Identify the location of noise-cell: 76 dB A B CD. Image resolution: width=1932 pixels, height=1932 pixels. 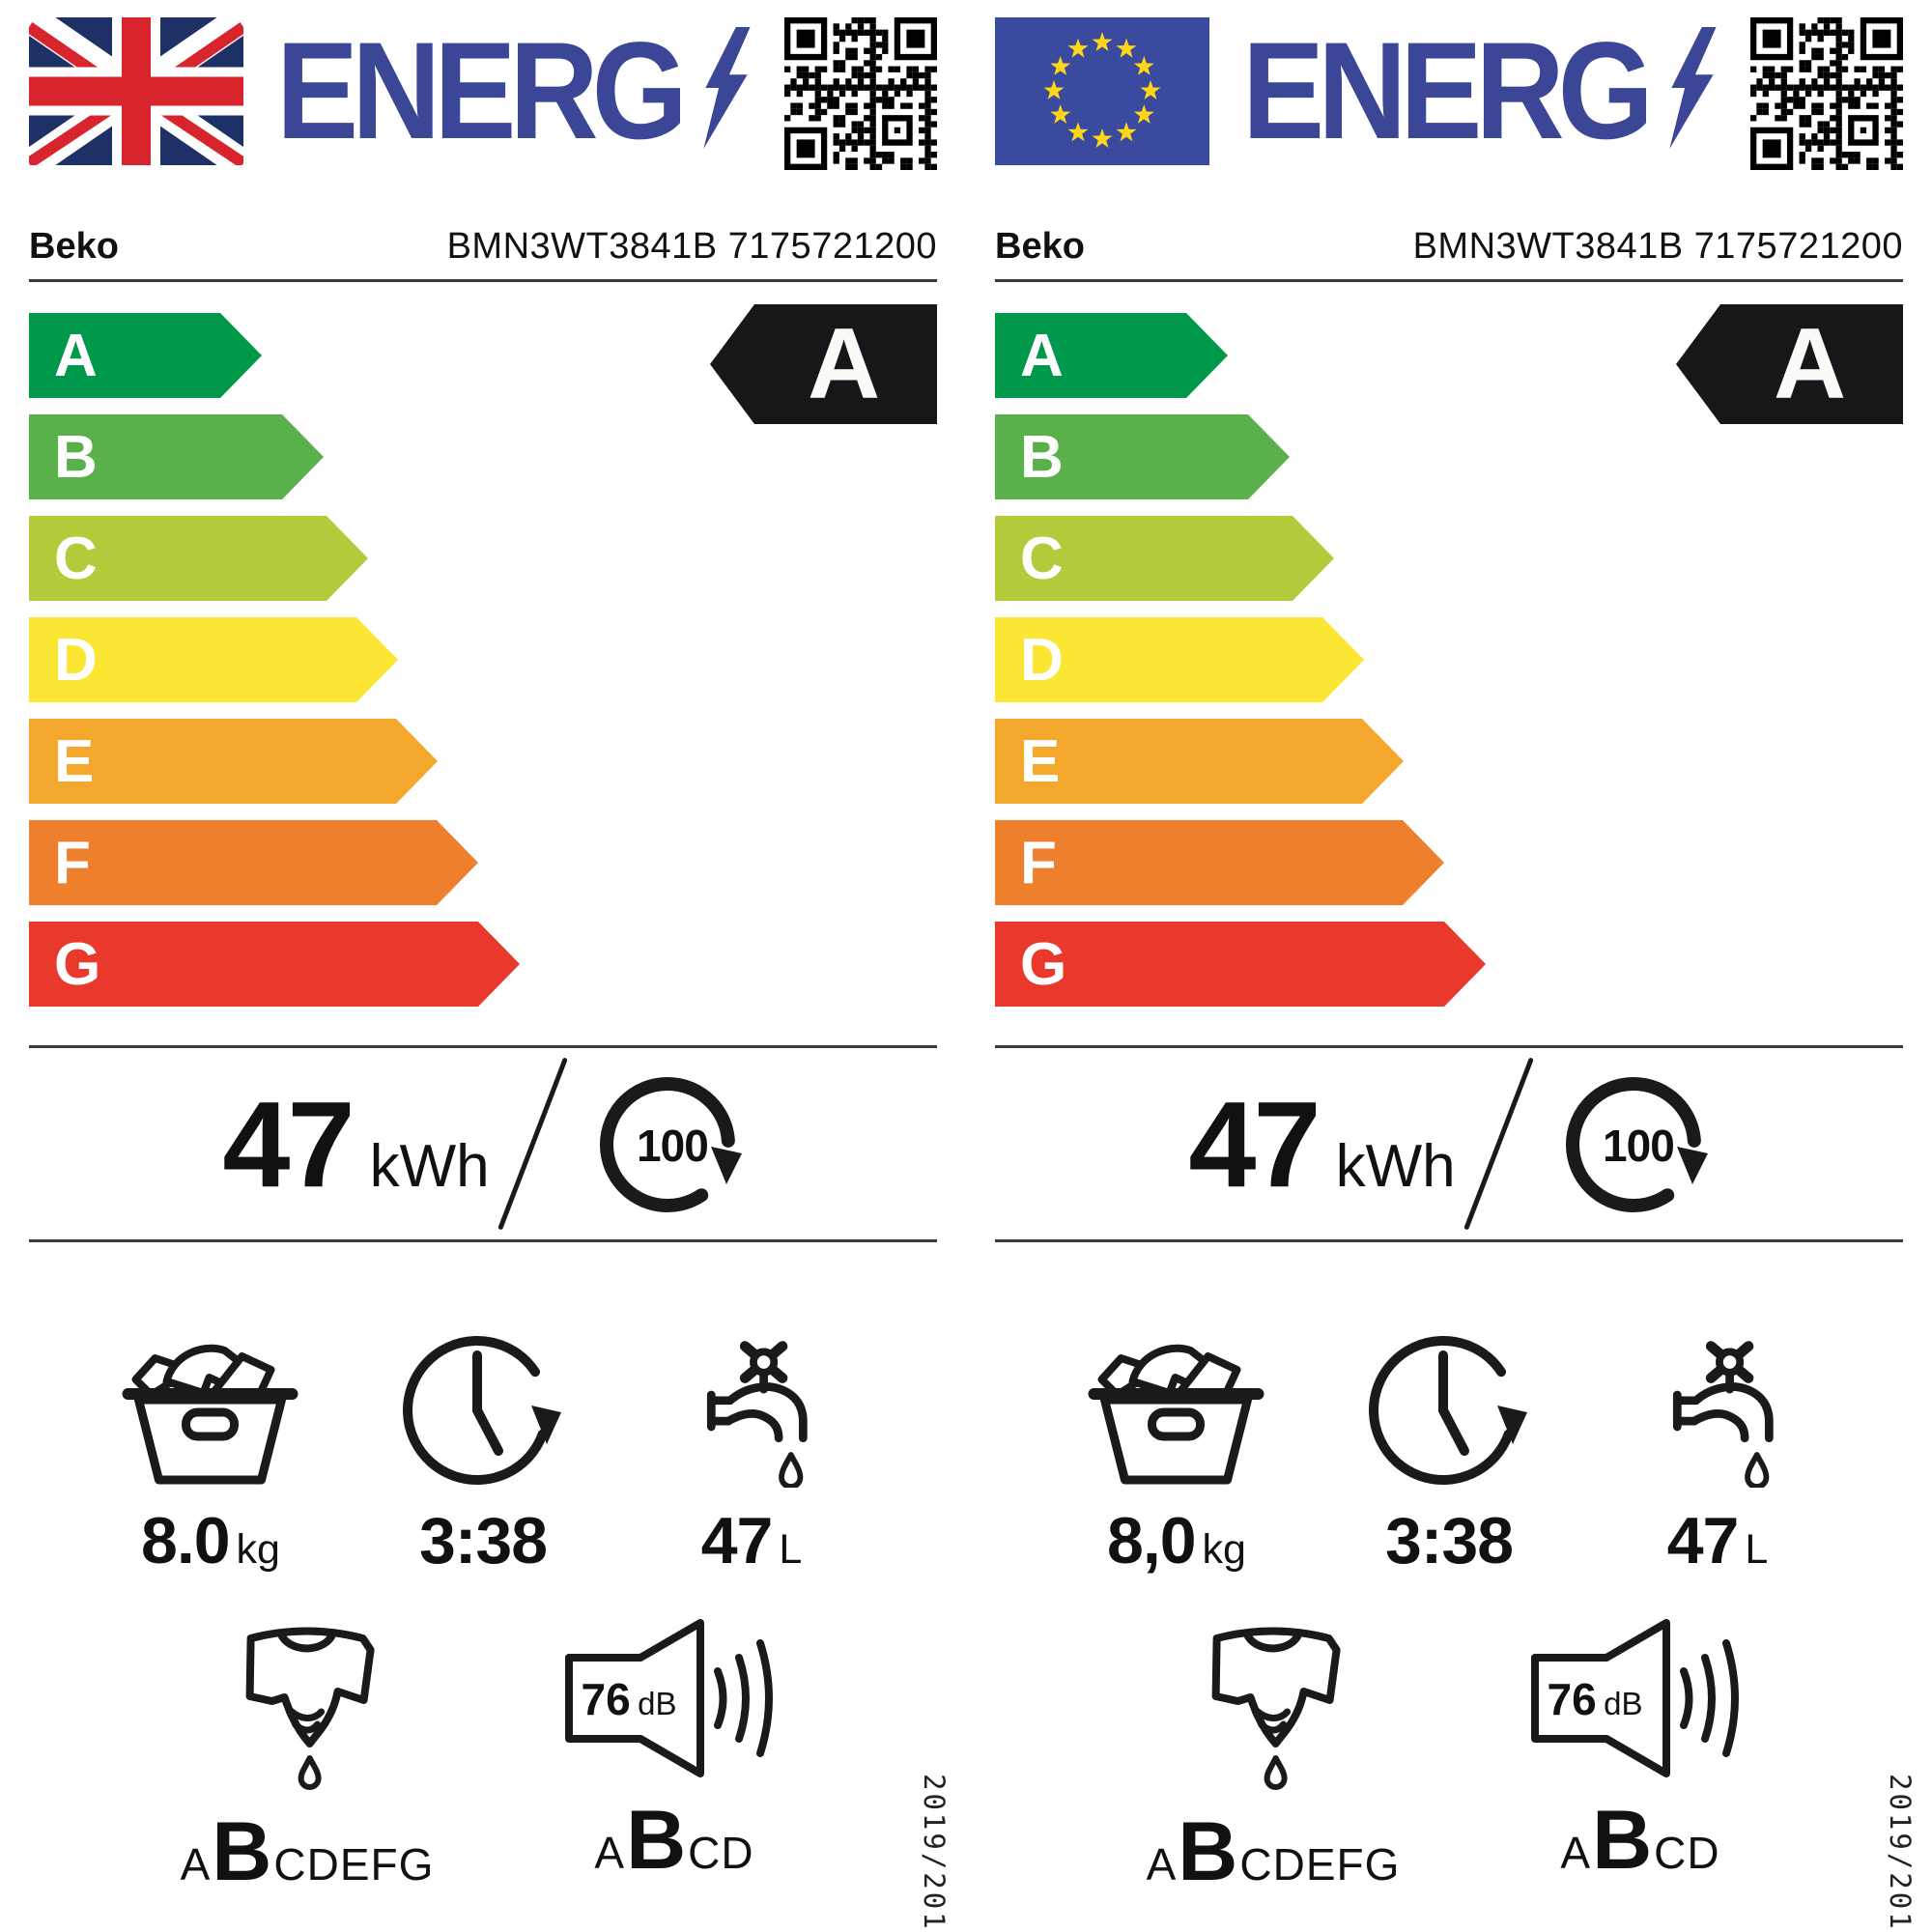
(674, 1752).